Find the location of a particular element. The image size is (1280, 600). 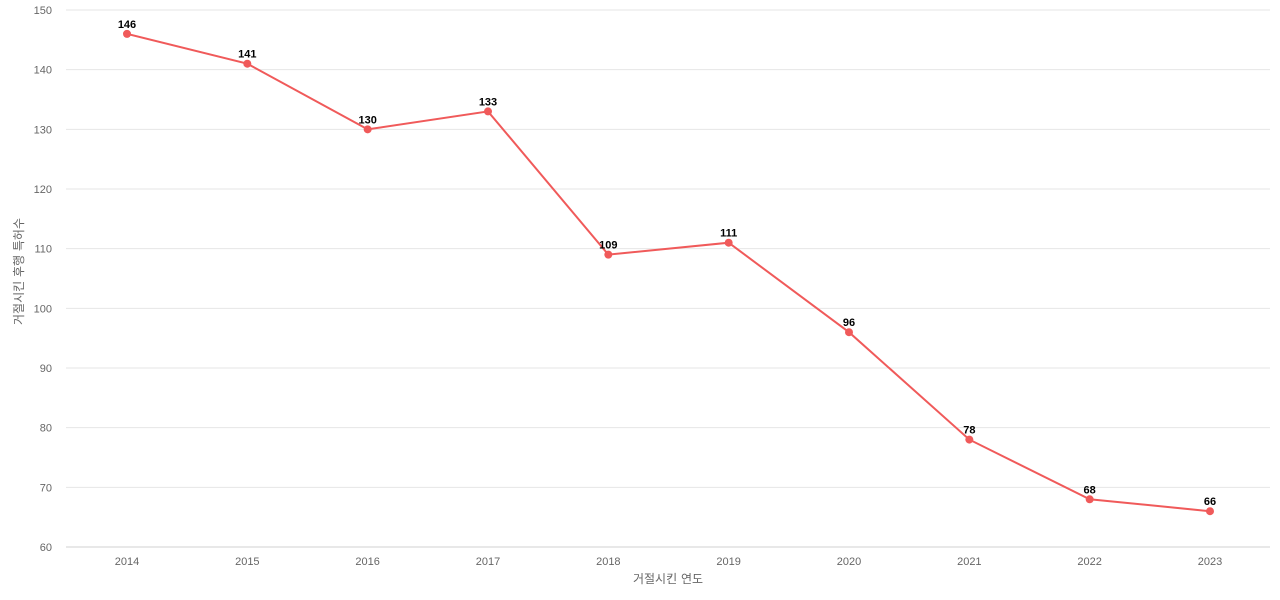

data-label: 111 is located at coordinates (728, 234).